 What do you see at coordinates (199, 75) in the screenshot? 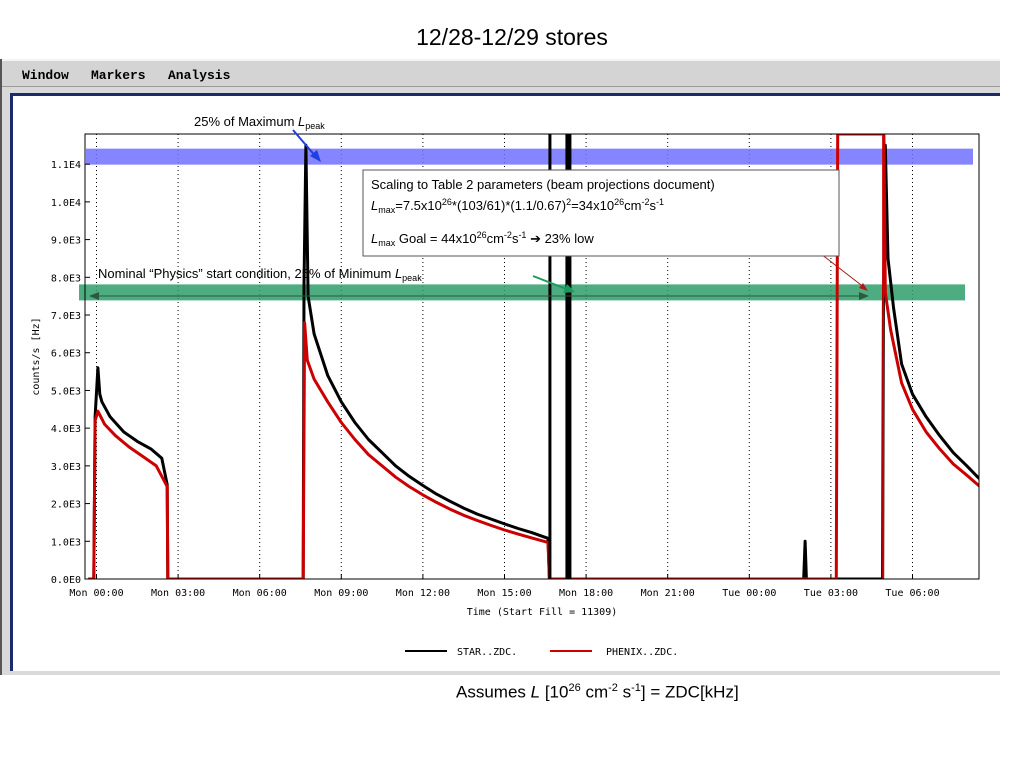
I see `menu-analysis: Analysis` at bounding box center [199, 75].